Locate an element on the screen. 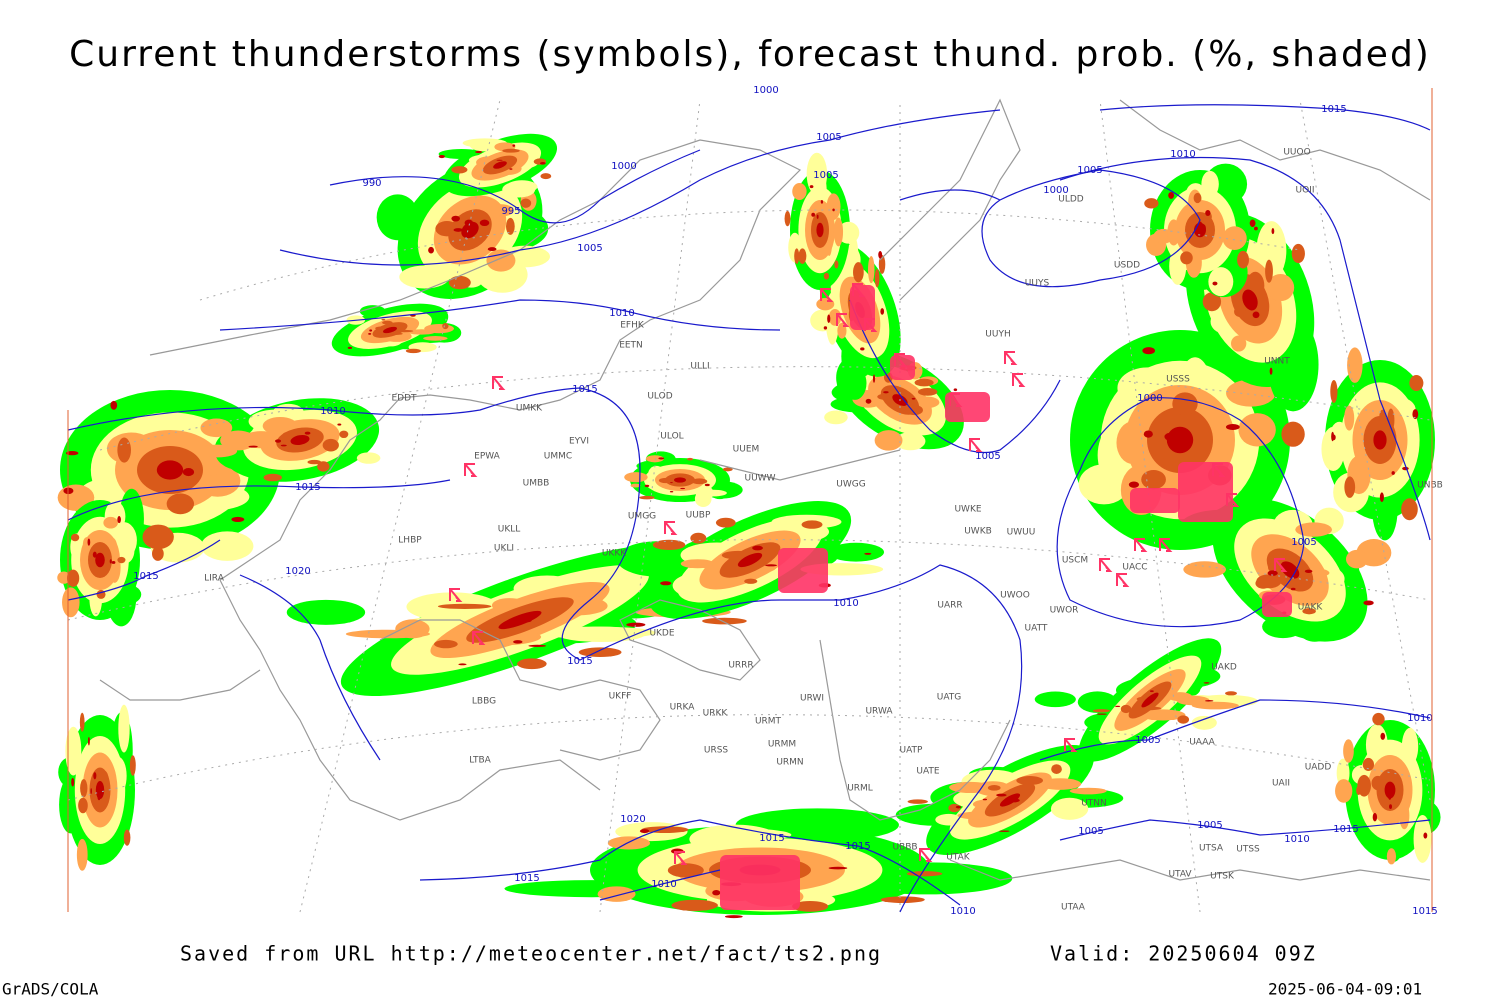 The width and height of the screenshot is (1500, 1000). valid-time: Valid: 20250604 09Z is located at coordinates (1183, 954).